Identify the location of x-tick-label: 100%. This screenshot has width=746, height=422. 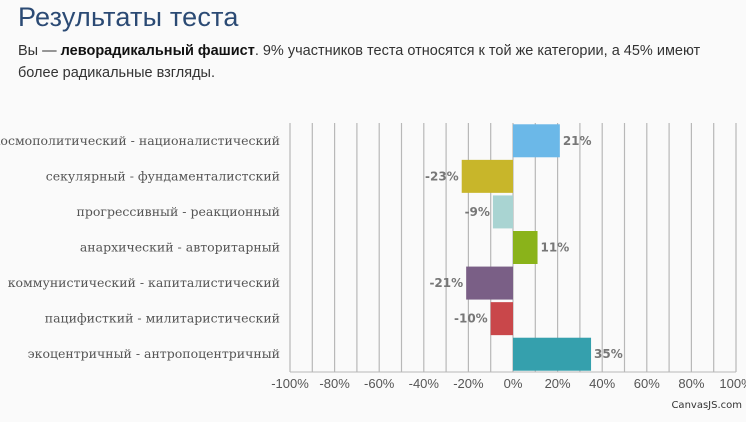
(732, 383).